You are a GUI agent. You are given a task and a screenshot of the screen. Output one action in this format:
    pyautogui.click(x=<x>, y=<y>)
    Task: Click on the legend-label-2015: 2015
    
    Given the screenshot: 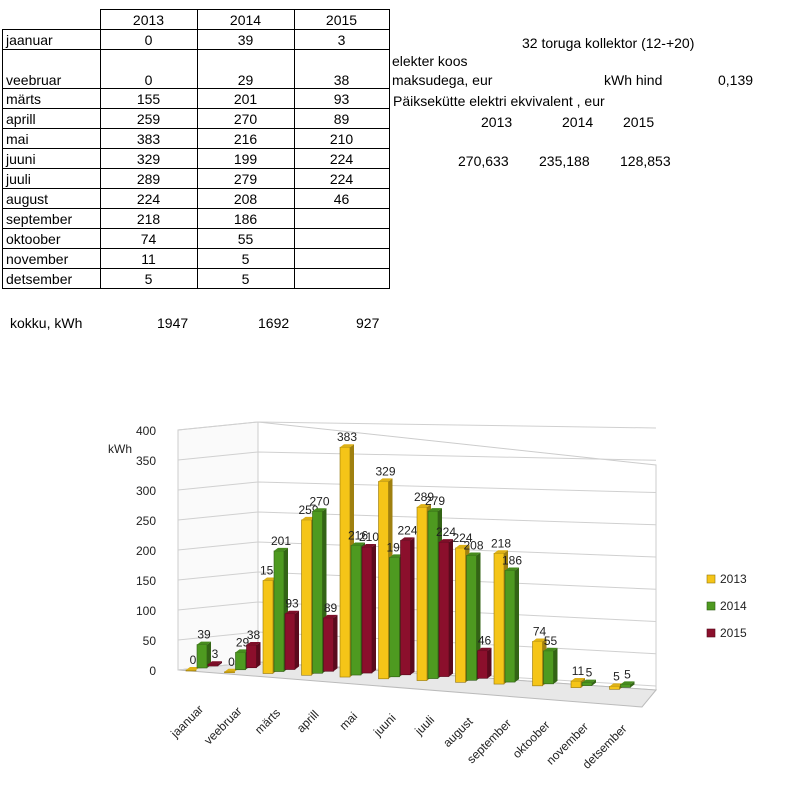 What is the action you would take?
    pyautogui.click(x=733, y=633)
    